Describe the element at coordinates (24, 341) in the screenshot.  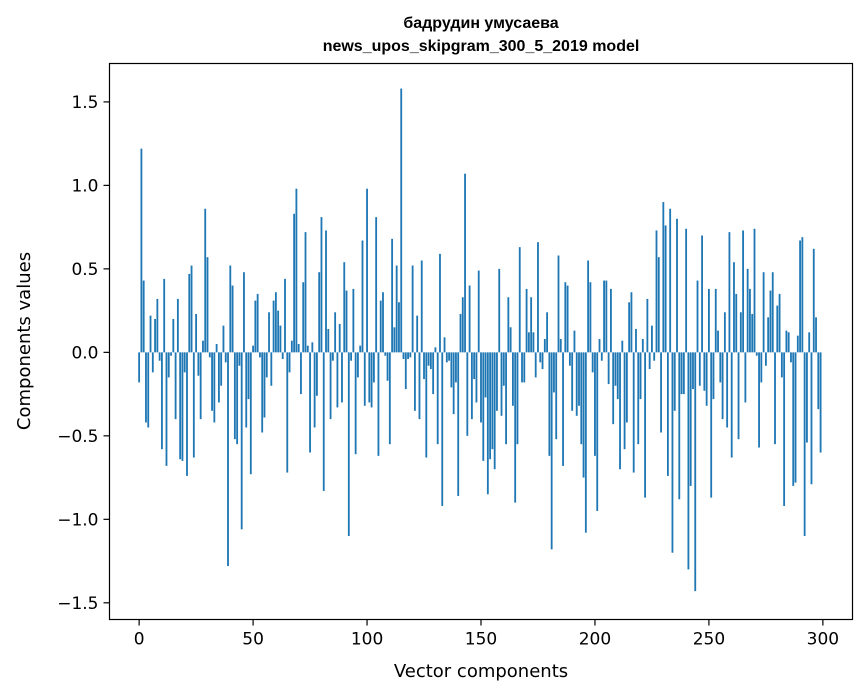
I see `y-axis-label: Components values` at that location.